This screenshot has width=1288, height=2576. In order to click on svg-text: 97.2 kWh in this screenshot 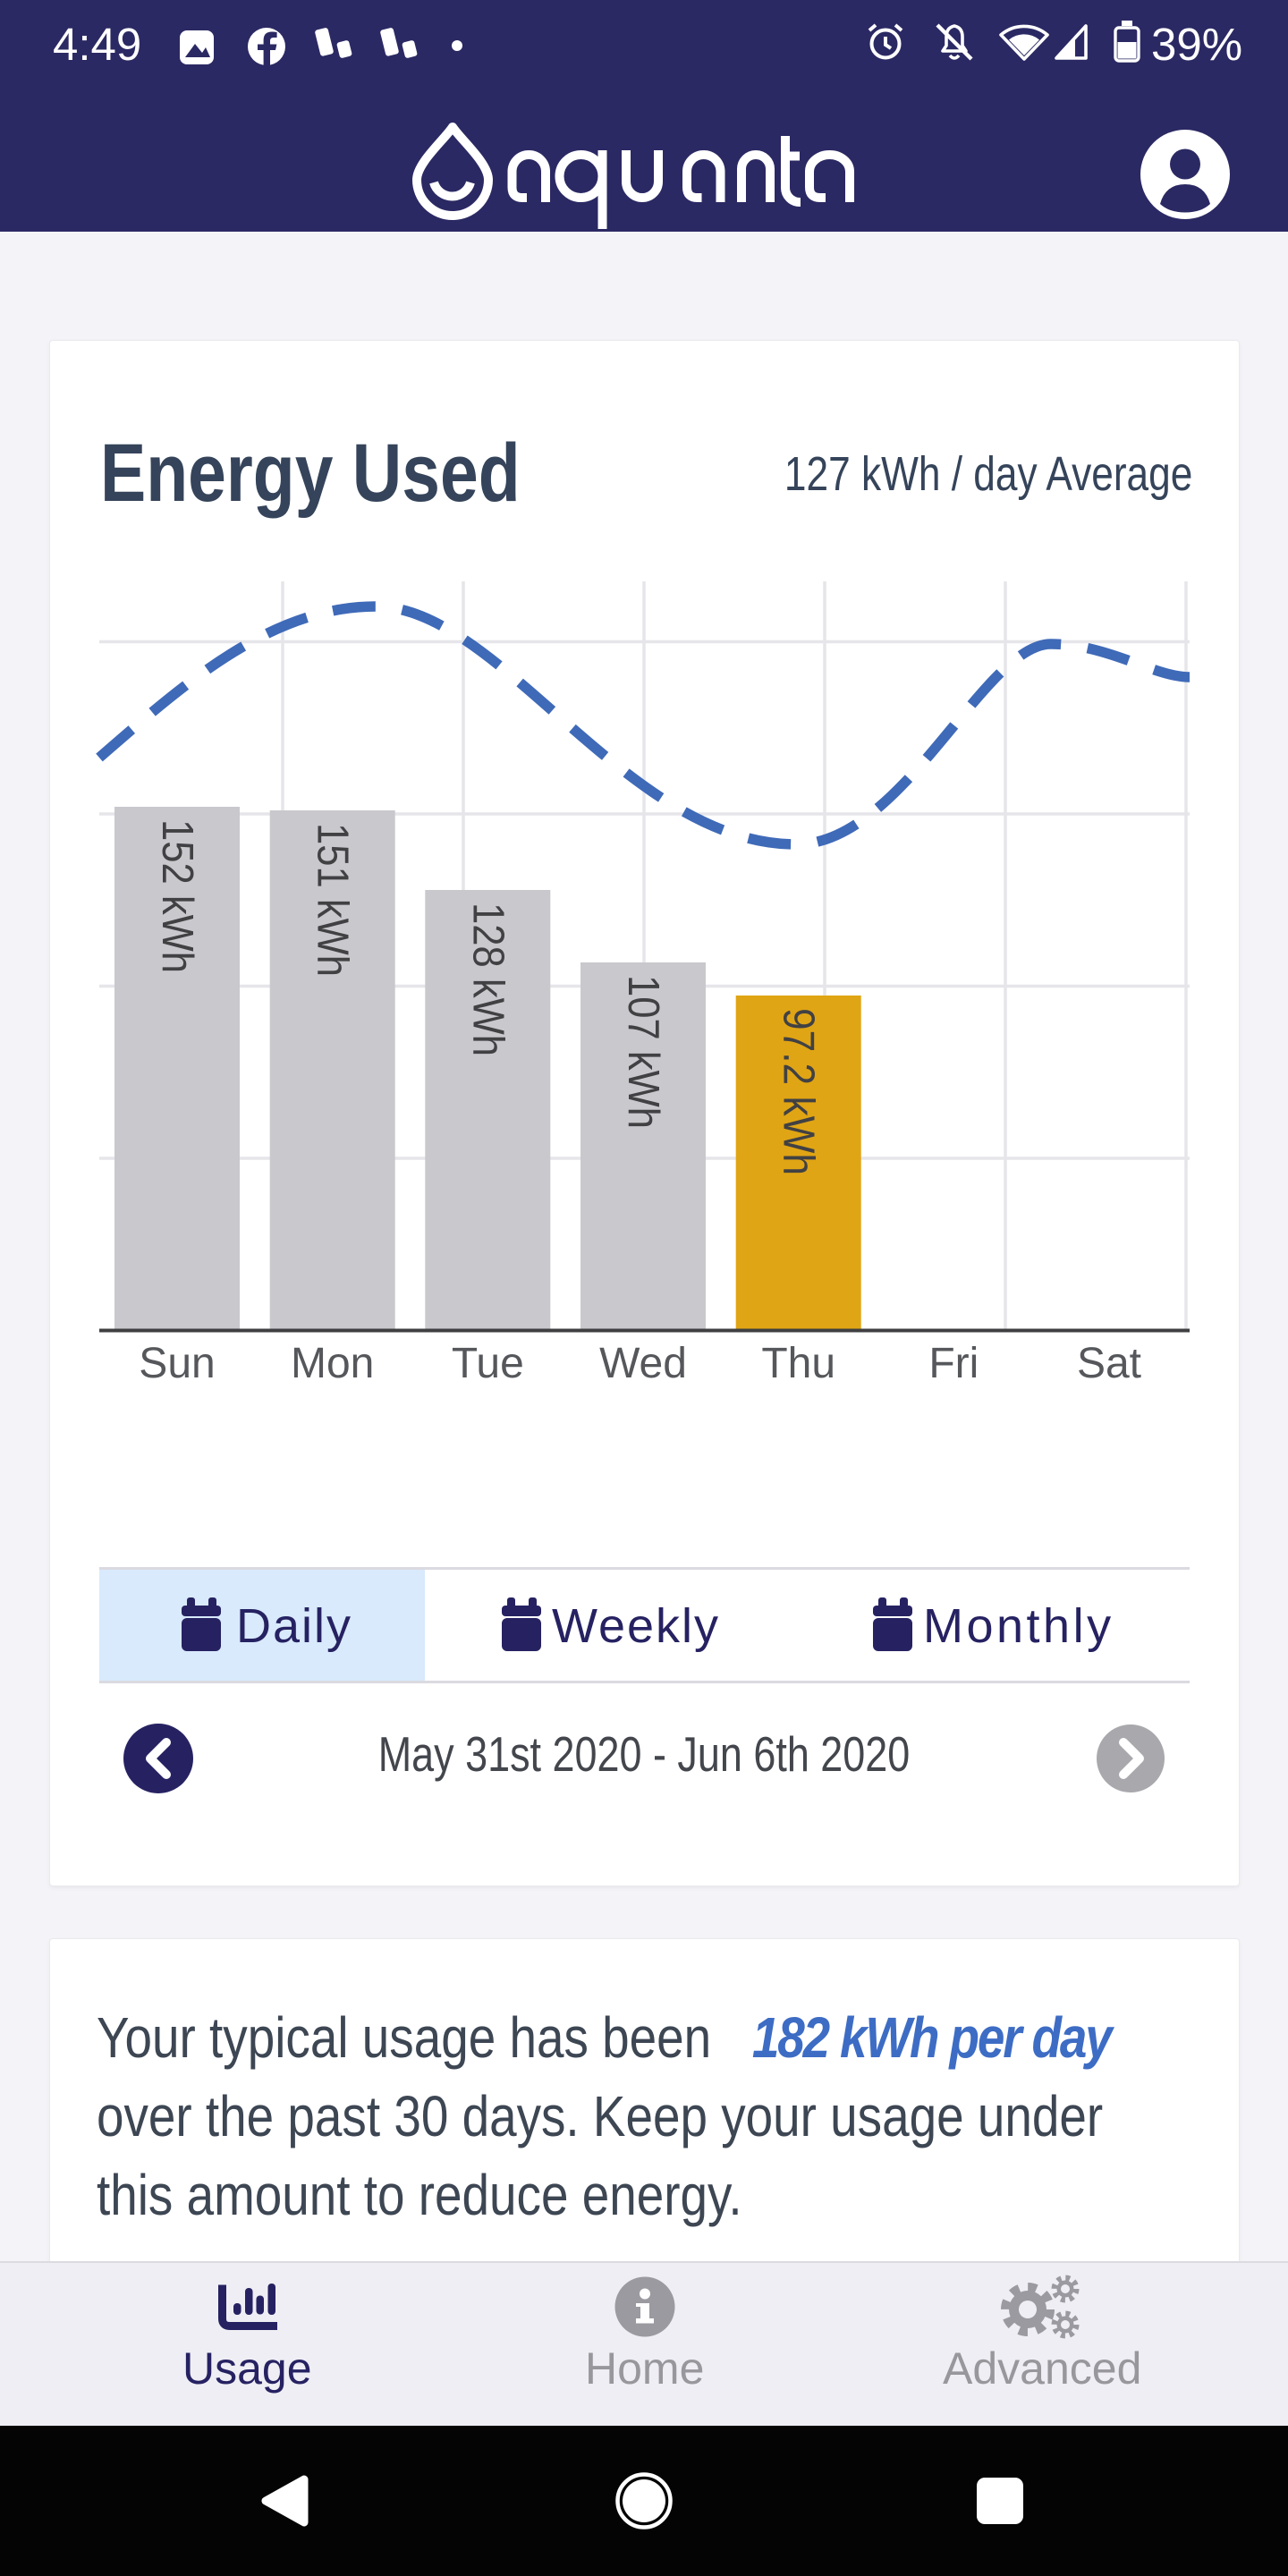, I will do `click(799, 1091)`.